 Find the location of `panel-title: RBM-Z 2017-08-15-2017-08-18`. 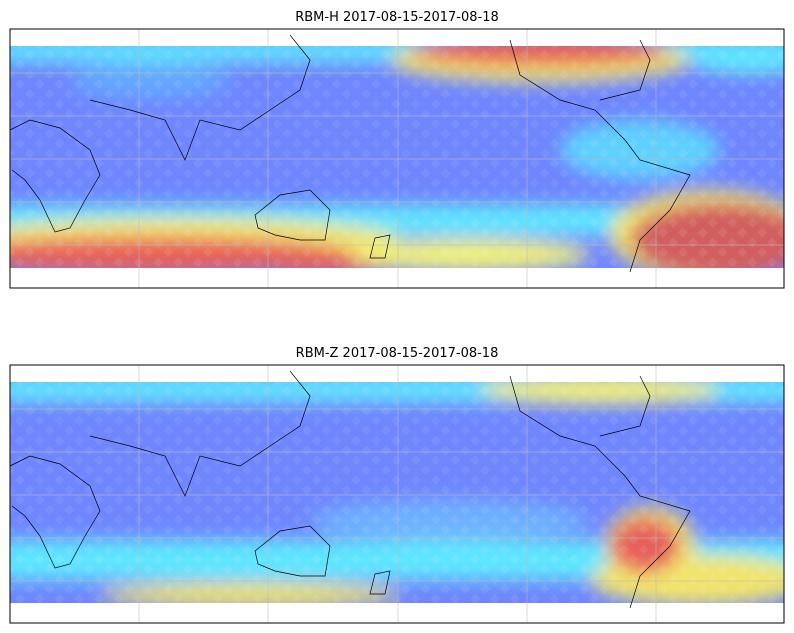

panel-title: RBM-Z 2017-08-15-2017-08-18 is located at coordinates (397, 353).